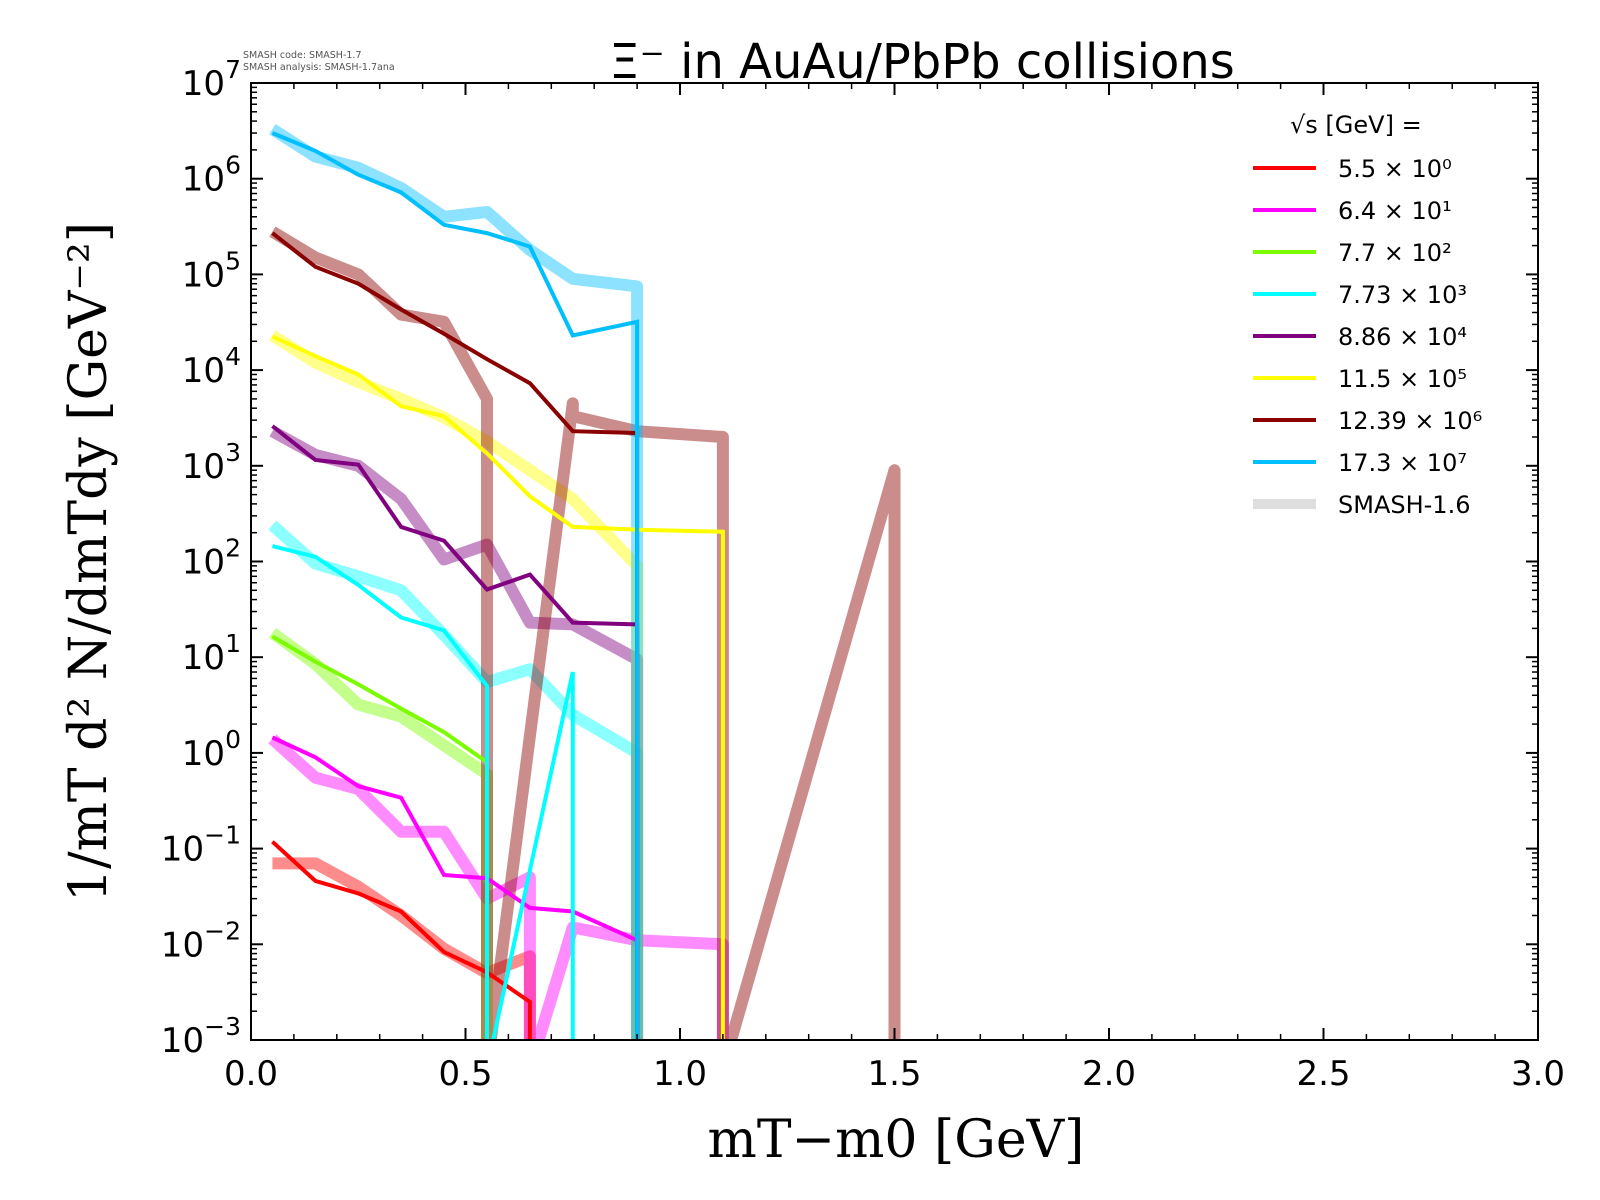  What do you see at coordinates (896, 1140) in the screenshot?
I see `x-axis-label: mT−m0 [GeV]` at bounding box center [896, 1140].